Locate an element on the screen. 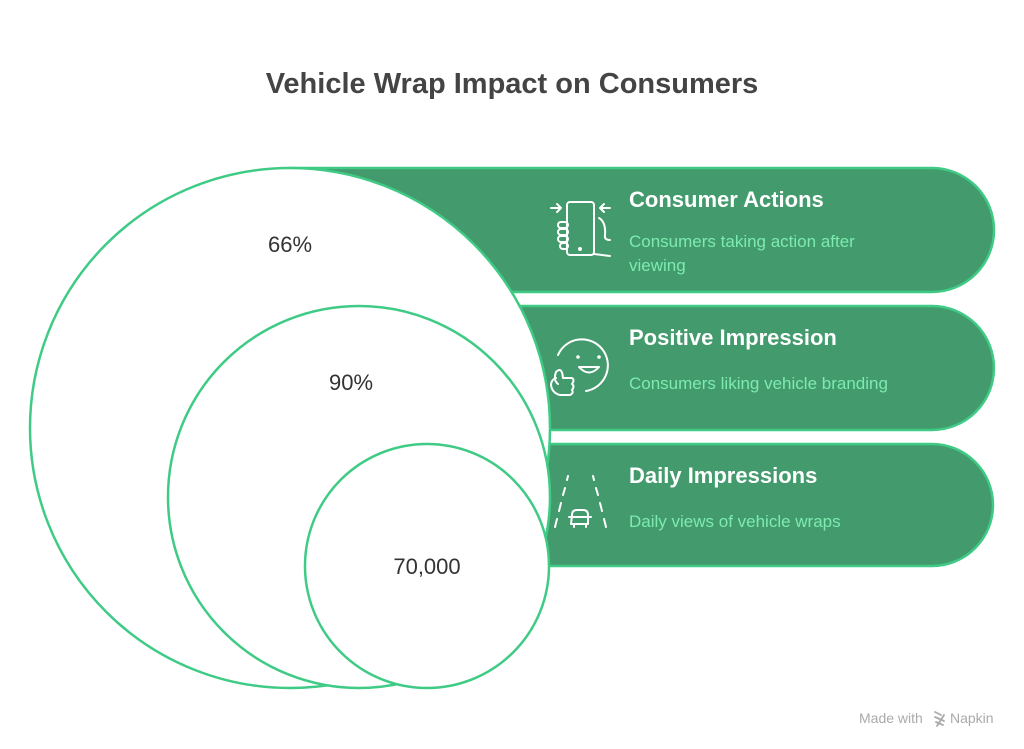  desc-consumer-actions: Consumers taking action after is located at coordinates (742, 241).